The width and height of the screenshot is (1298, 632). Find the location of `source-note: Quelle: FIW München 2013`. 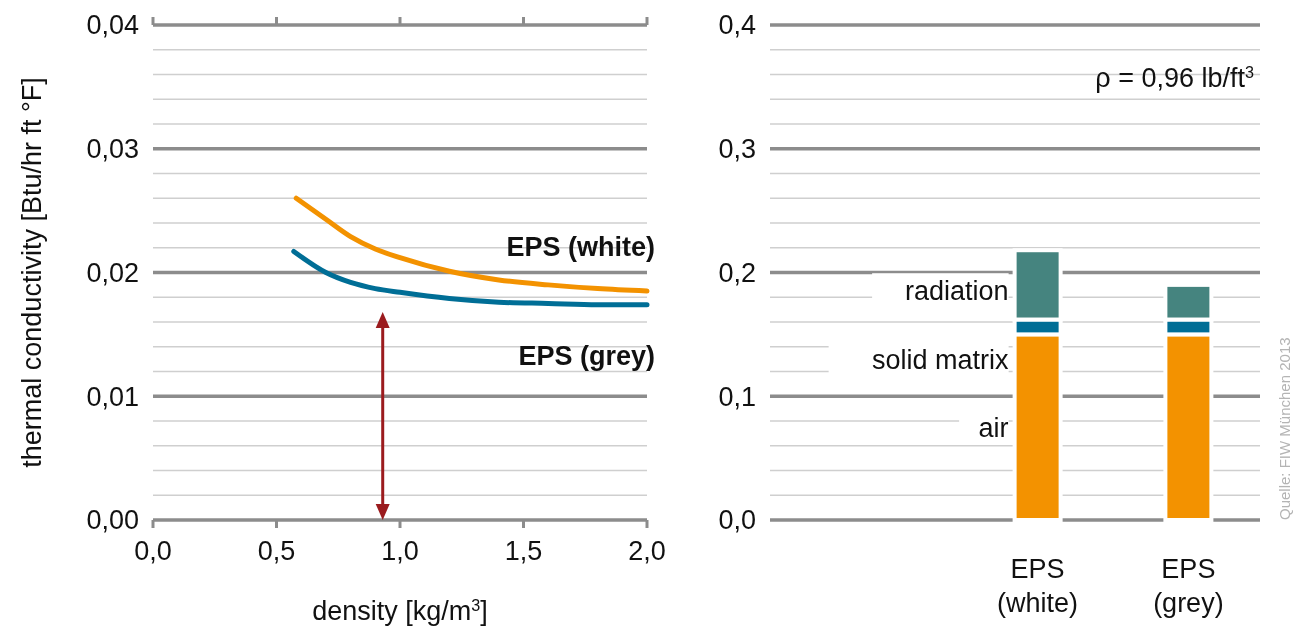

source-note: Quelle: FIW München 2013 is located at coordinates (1284, 428).